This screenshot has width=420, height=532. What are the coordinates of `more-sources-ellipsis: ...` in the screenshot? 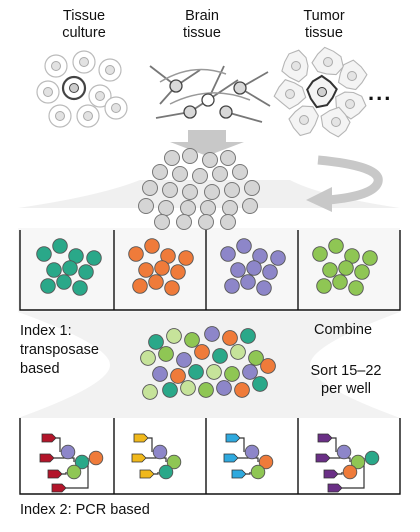 It's located at (380, 92).